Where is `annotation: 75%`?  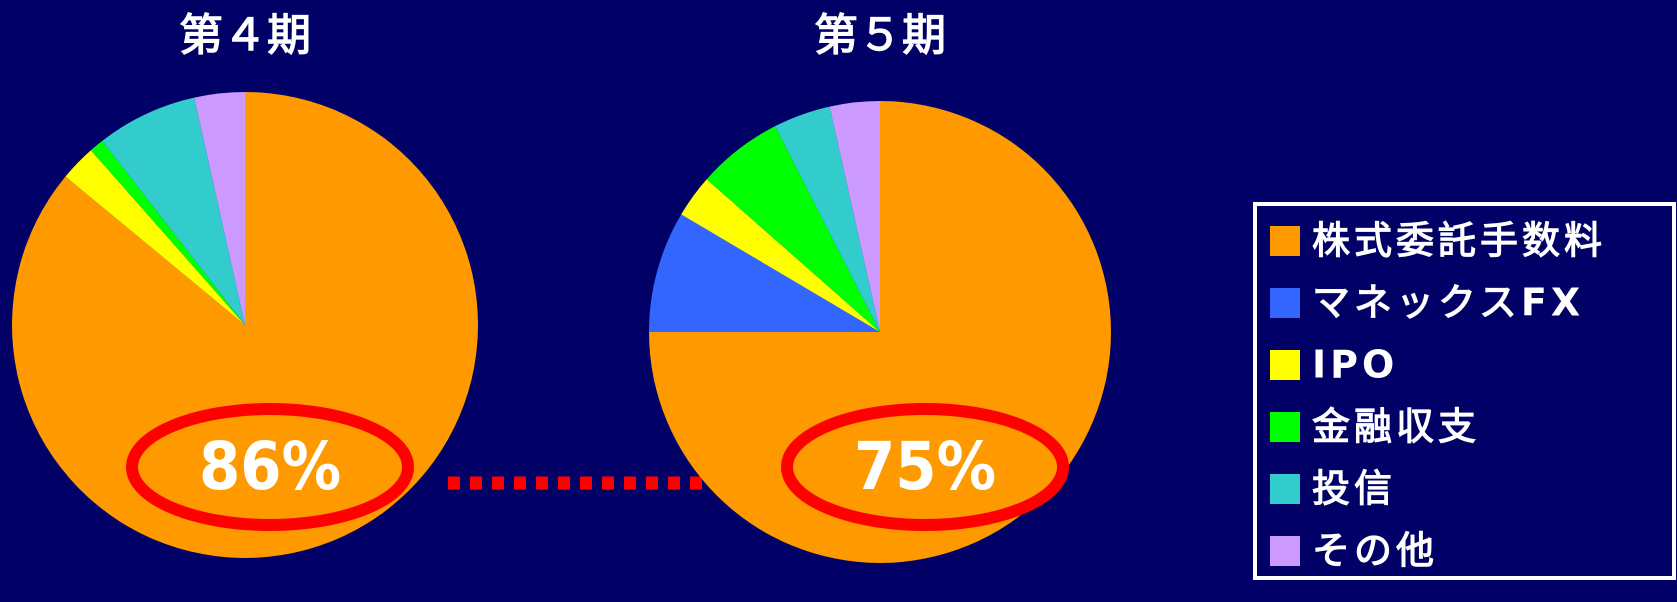 annotation: 75% is located at coordinates (925, 466).